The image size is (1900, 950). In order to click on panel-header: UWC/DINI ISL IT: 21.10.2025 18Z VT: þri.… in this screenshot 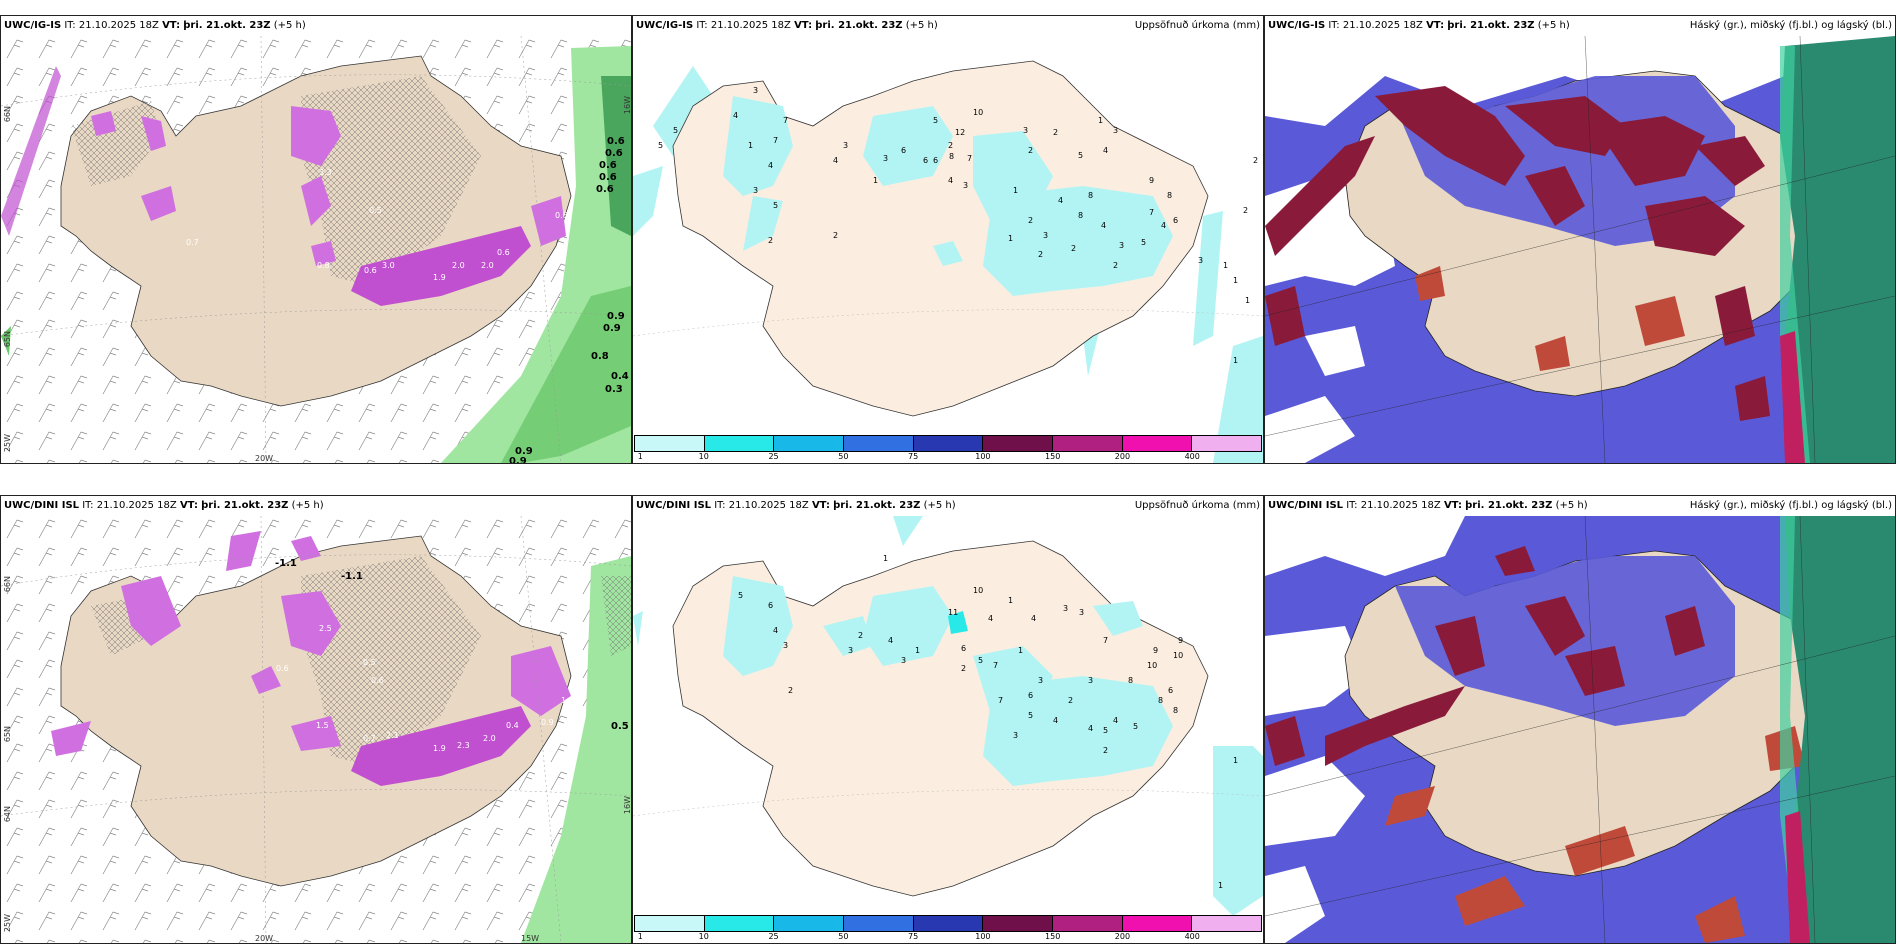, I will do `click(948, 506)`.